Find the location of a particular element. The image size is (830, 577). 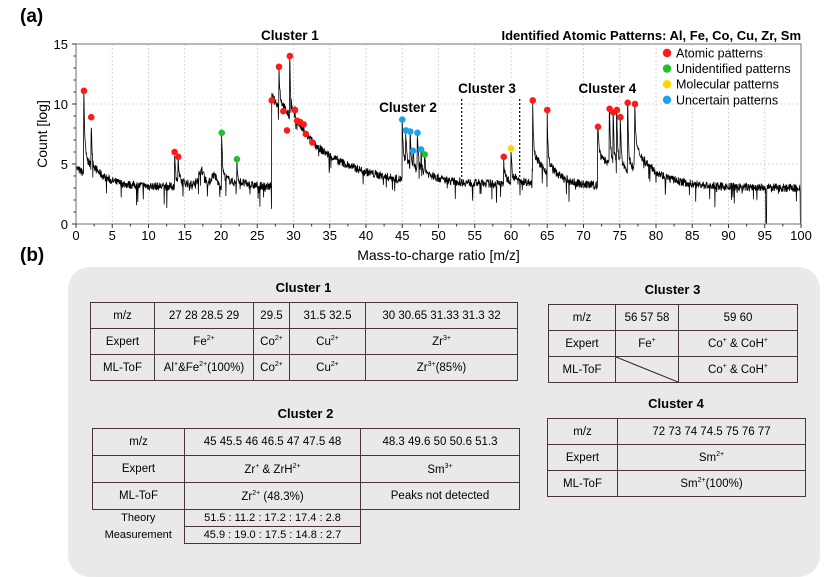

cell-text: 29.5 is located at coordinates (271, 315).